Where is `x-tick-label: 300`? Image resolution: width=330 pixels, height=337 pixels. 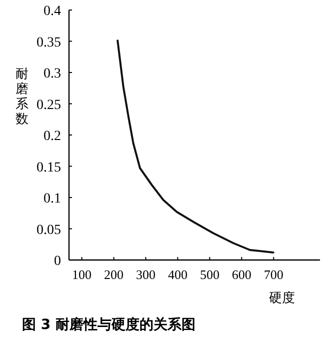
x-tick-label: 300 is located at coordinates (146, 274).